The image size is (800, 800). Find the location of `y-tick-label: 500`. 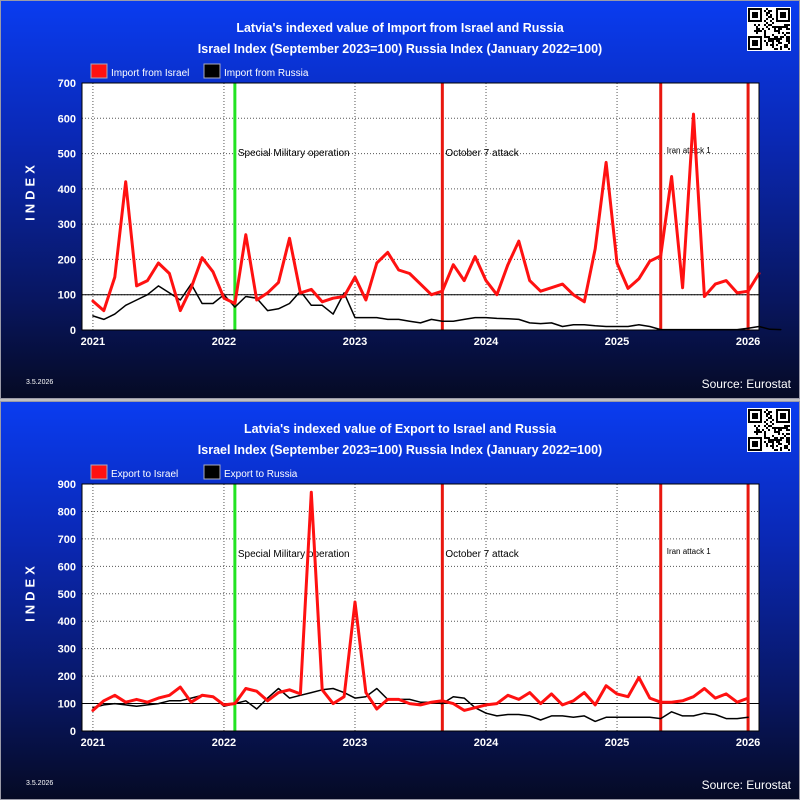

y-tick-label: 500 is located at coordinates (67, 155).